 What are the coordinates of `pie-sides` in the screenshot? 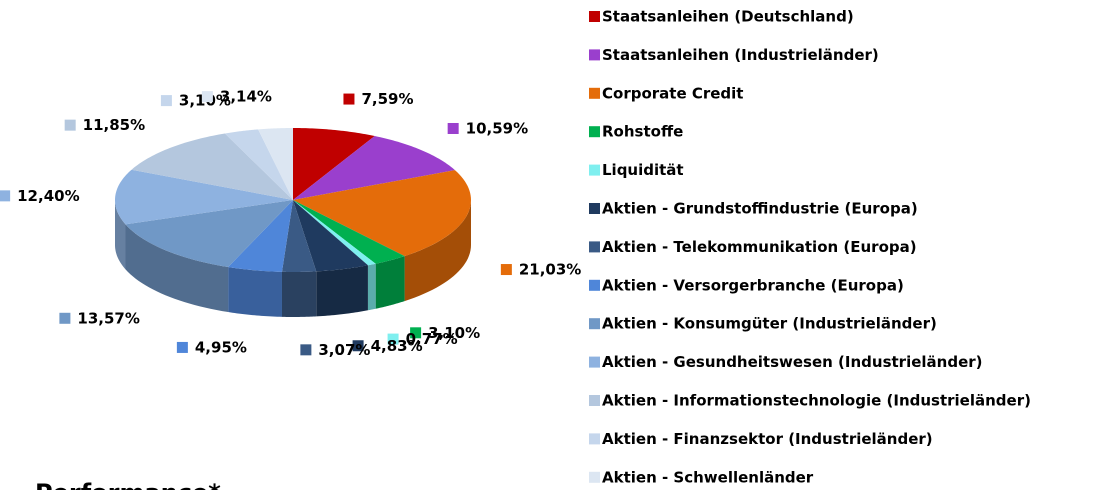 It's located at (293, 258).